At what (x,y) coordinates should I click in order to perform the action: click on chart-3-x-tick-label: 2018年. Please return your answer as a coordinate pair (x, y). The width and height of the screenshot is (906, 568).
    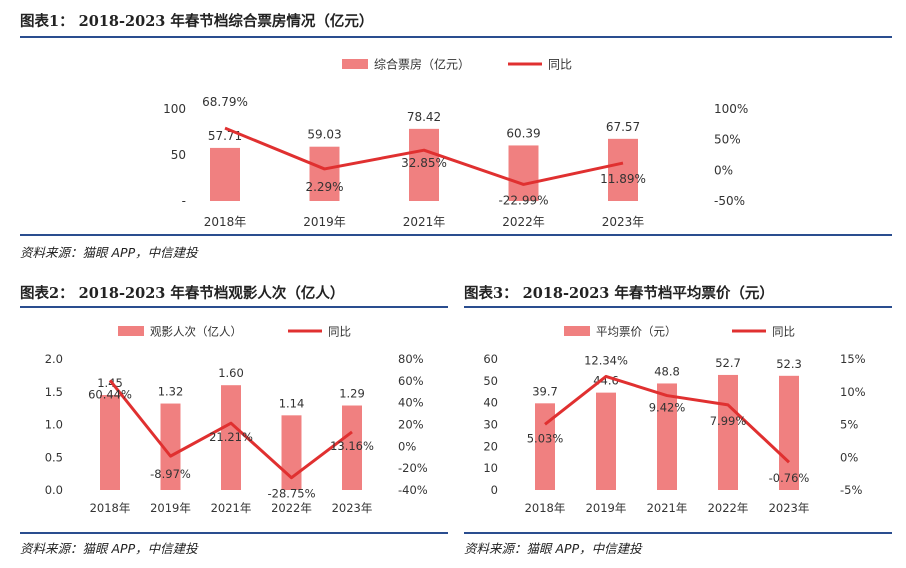
    Looking at the image, I should click on (545, 508).